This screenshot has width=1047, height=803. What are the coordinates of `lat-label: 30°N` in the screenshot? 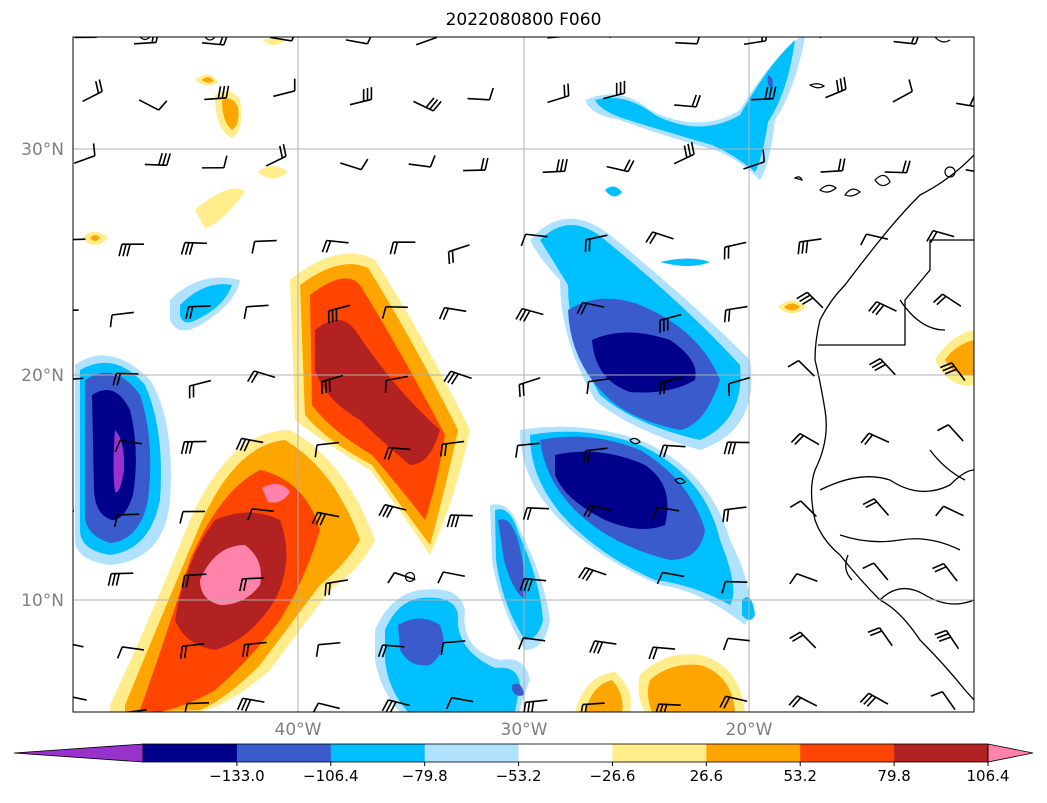 It's located at (42, 150).